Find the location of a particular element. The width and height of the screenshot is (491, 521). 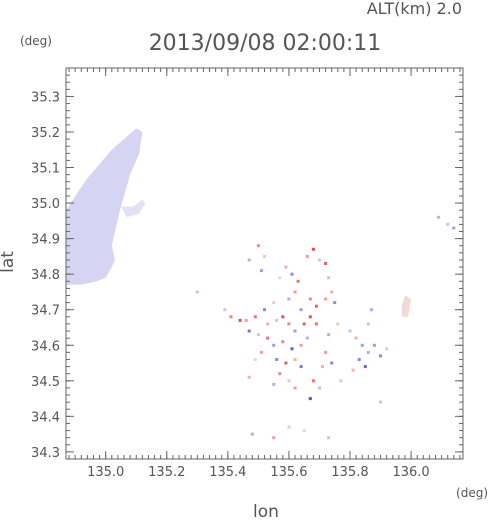

altitude-label: ALT(km) 2.0 is located at coordinates (414, 9).